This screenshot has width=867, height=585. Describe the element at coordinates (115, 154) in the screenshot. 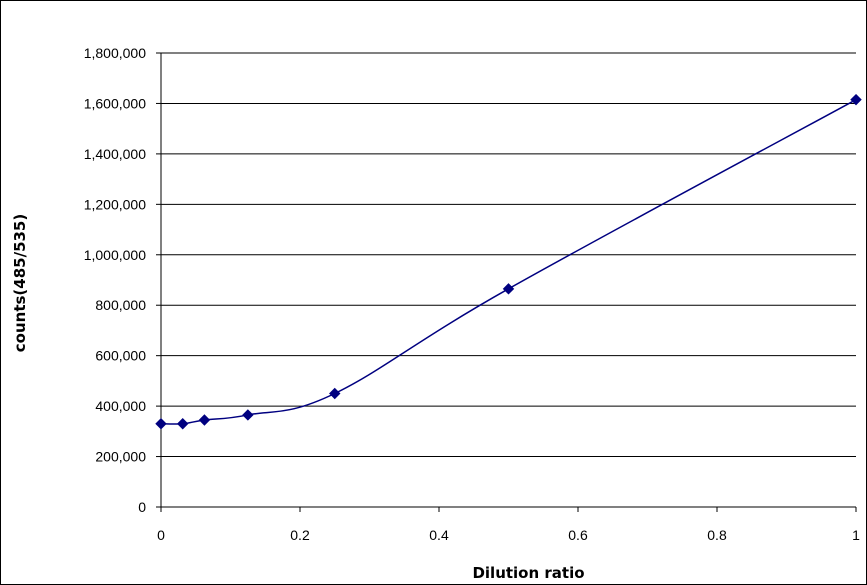

I see `y-tick-label: 1,400,000` at that location.